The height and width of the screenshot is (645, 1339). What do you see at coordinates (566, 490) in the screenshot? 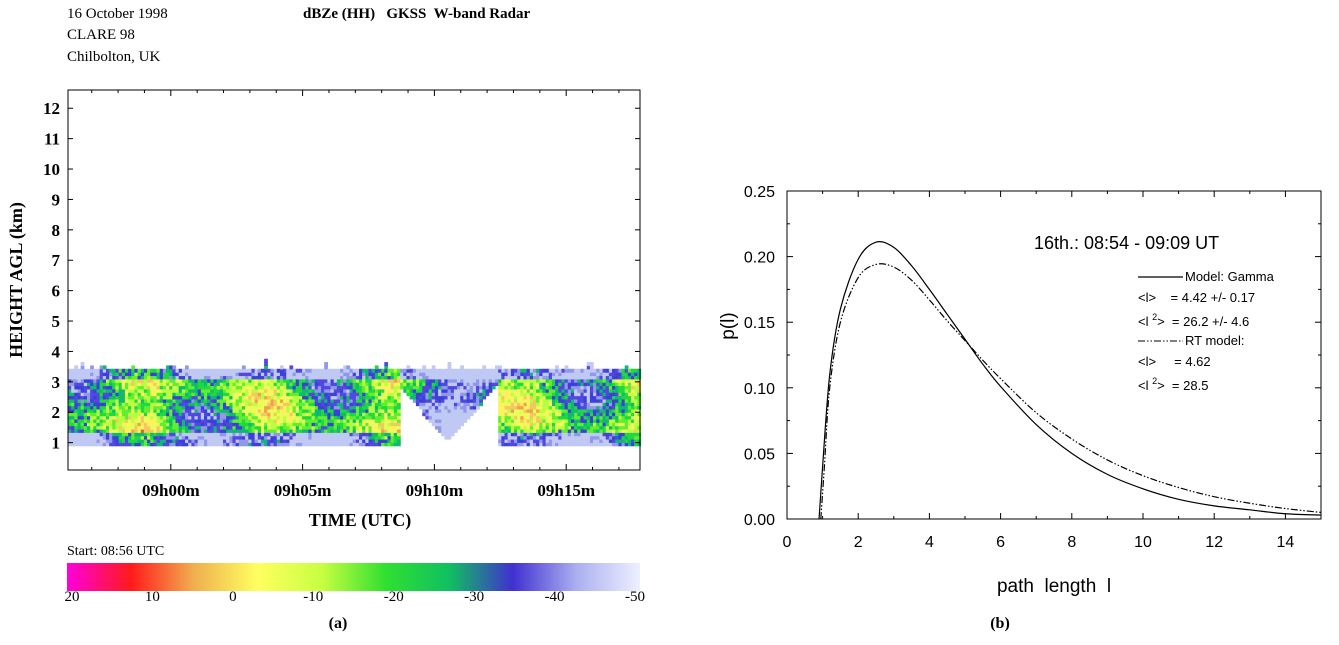
I see `radar-x-tick-label: 09h15m` at bounding box center [566, 490].